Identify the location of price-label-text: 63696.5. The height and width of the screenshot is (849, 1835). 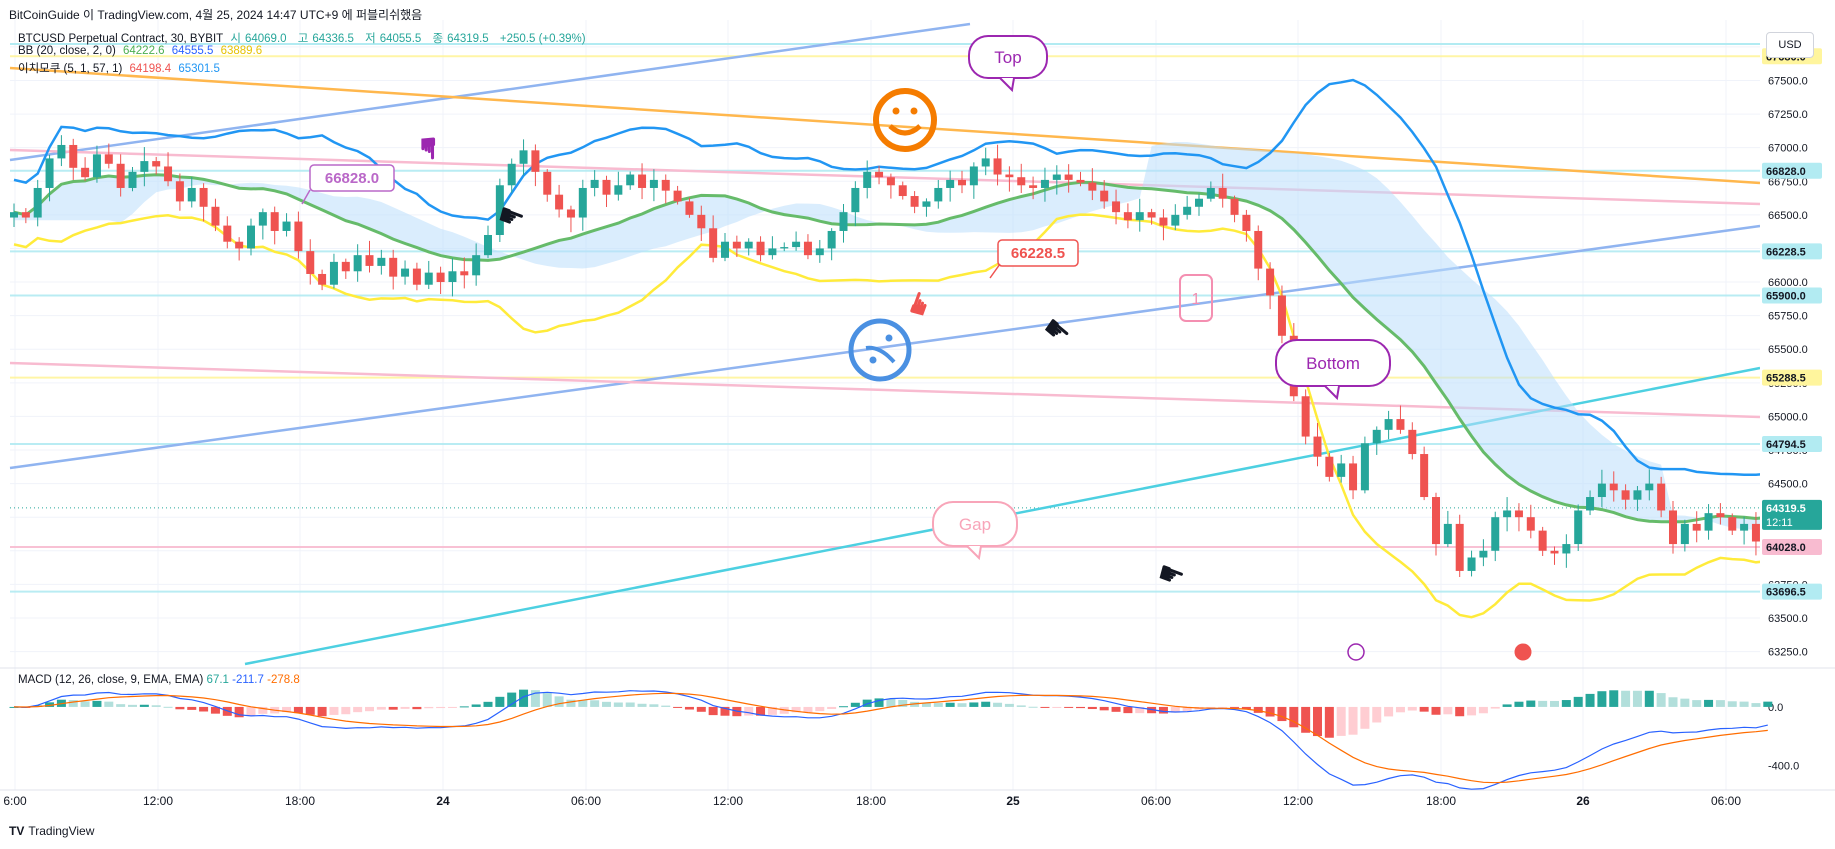
(1786, 593).